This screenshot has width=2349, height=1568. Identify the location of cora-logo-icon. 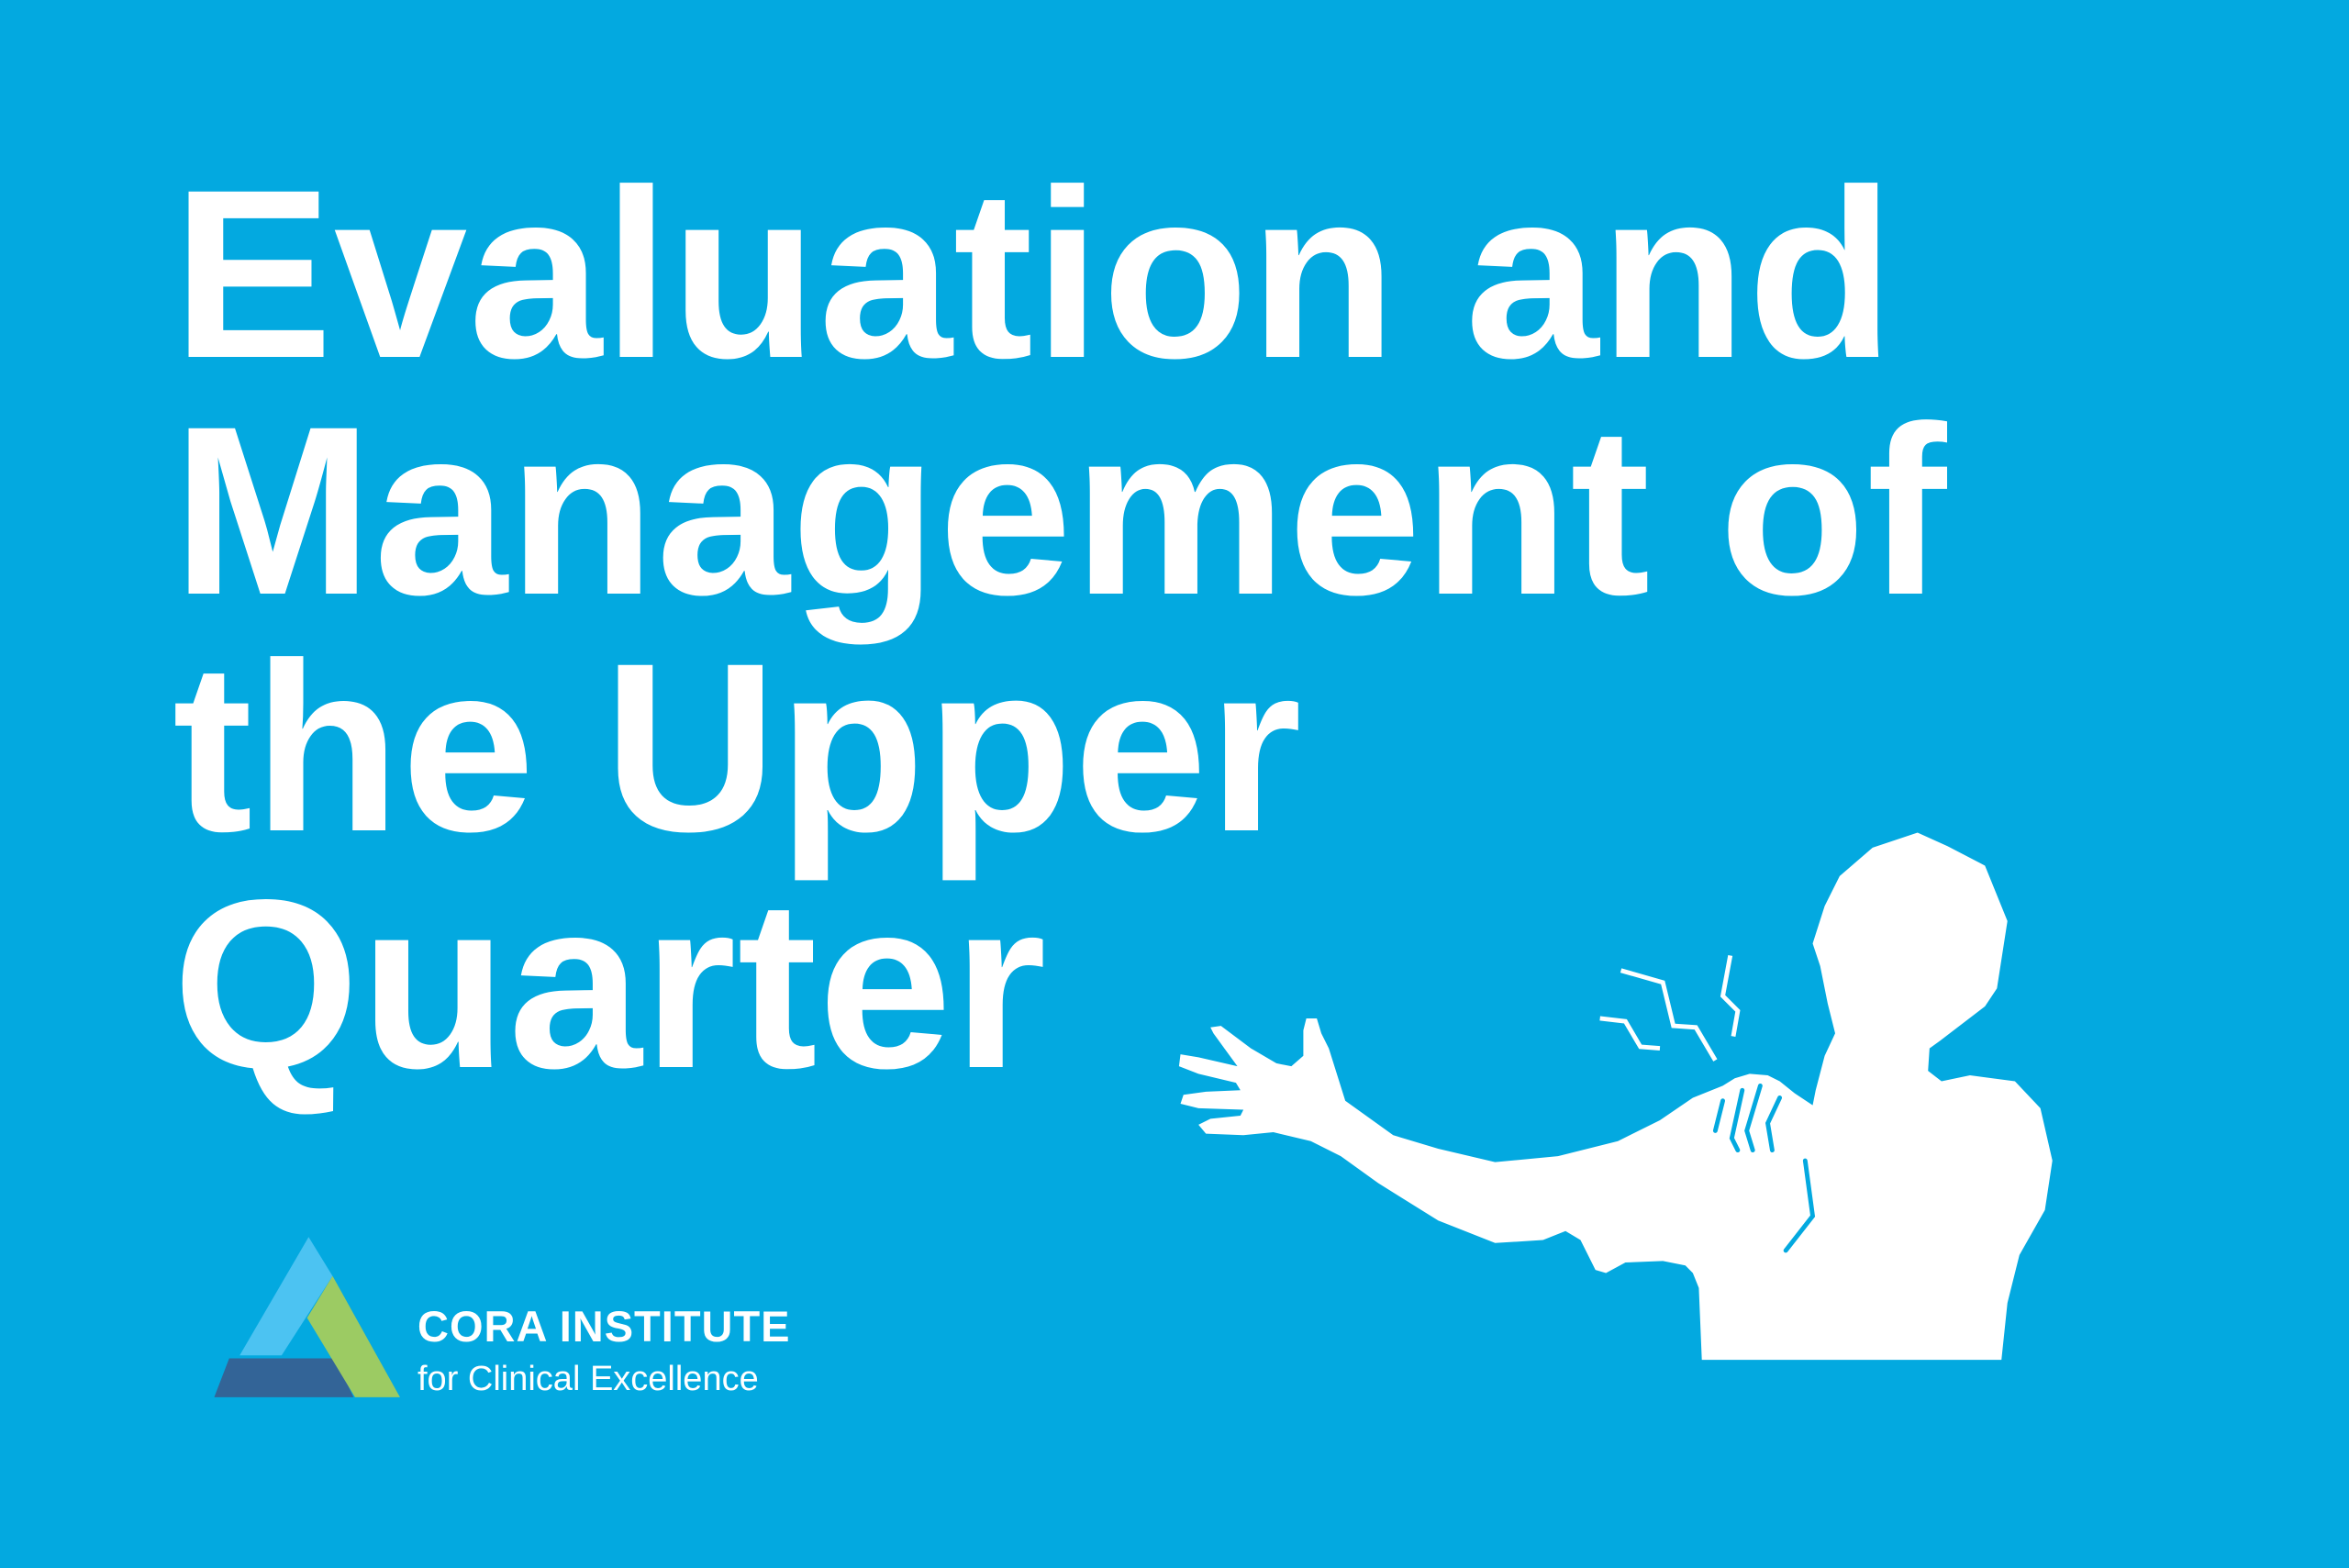
(307, 1317).